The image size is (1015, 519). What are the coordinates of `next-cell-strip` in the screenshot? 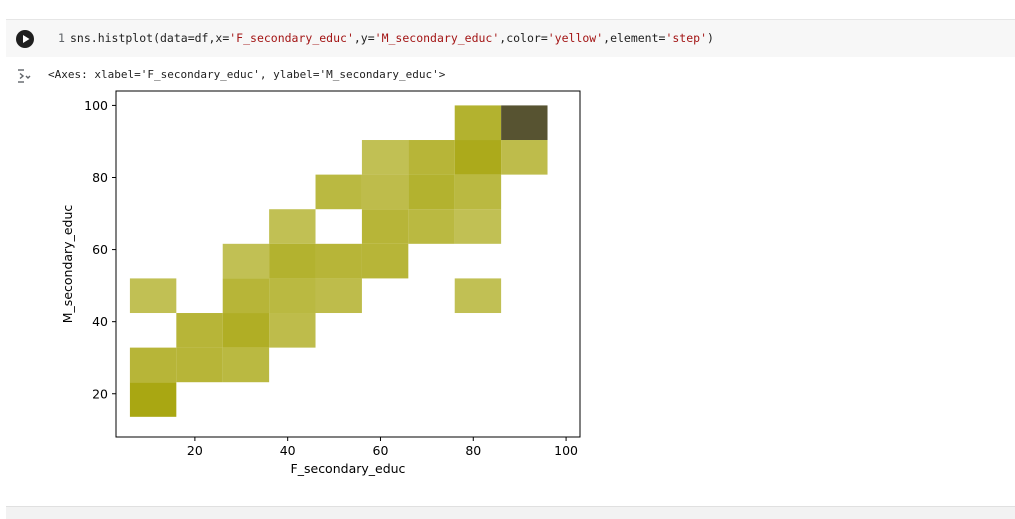 It's located at (510, 512).